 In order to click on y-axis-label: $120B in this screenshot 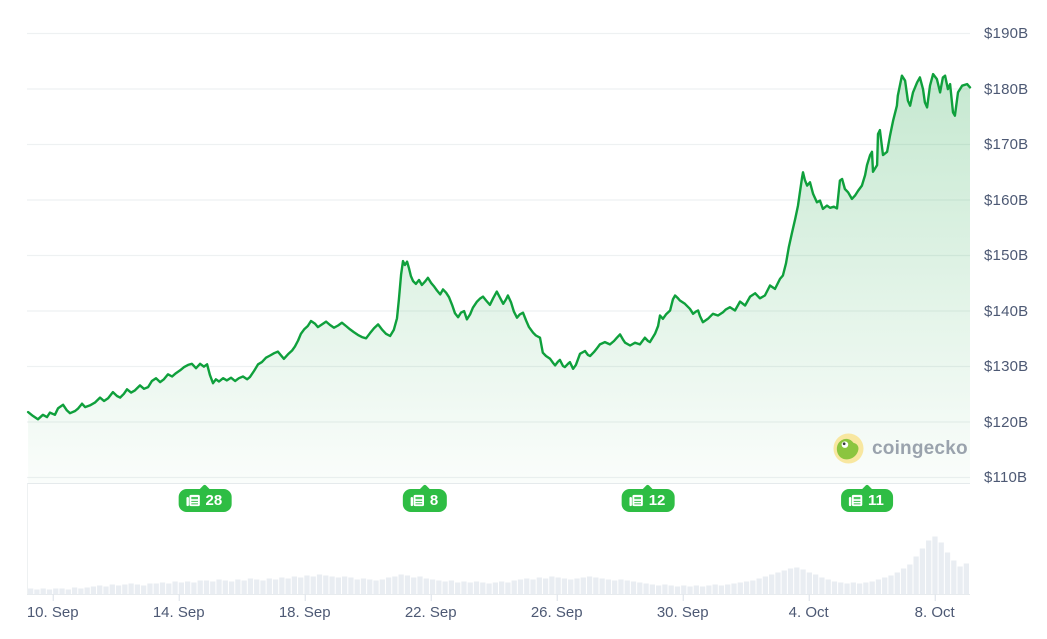, I will do `click(1006, 422)`.